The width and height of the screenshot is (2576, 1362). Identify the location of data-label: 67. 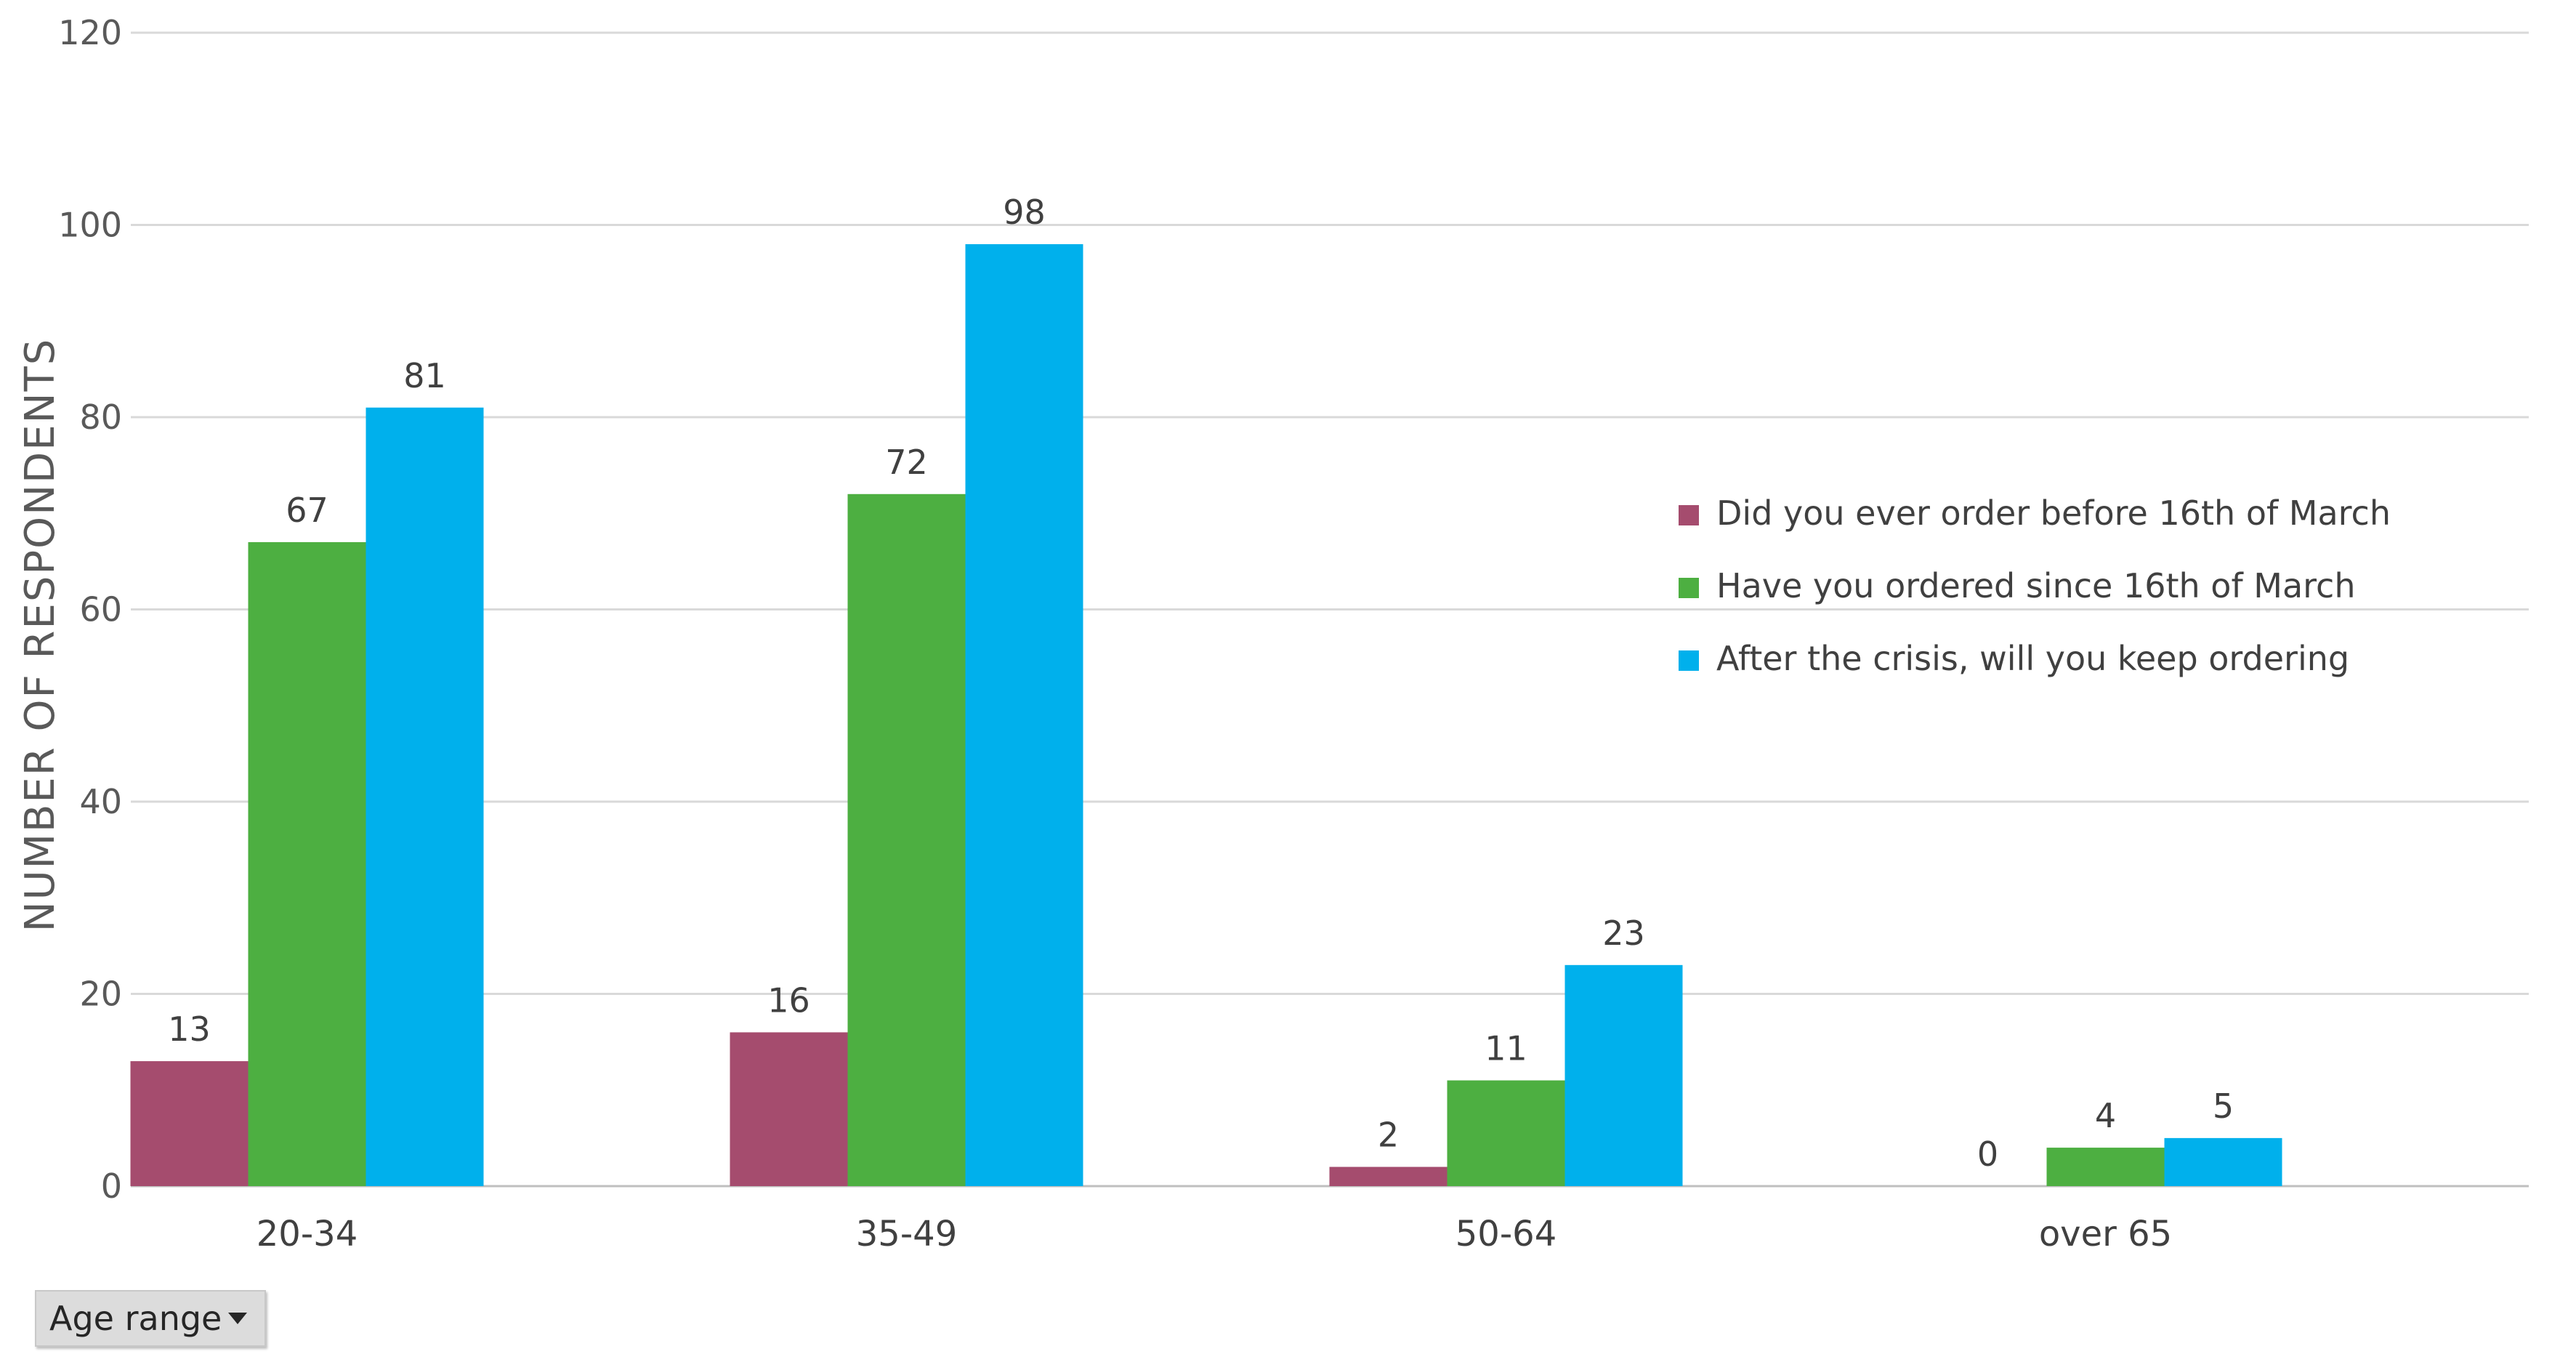
(307, 511).